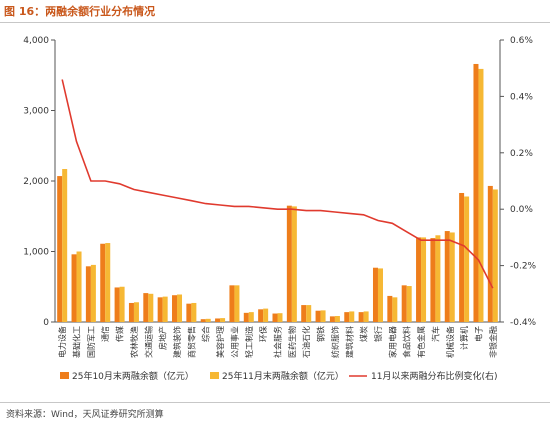 This screenshot has height=429, width=550. Describe the element at coordinates (191, 342) in the screenshot. I see `x-category-label: 商贸零售` at that location.